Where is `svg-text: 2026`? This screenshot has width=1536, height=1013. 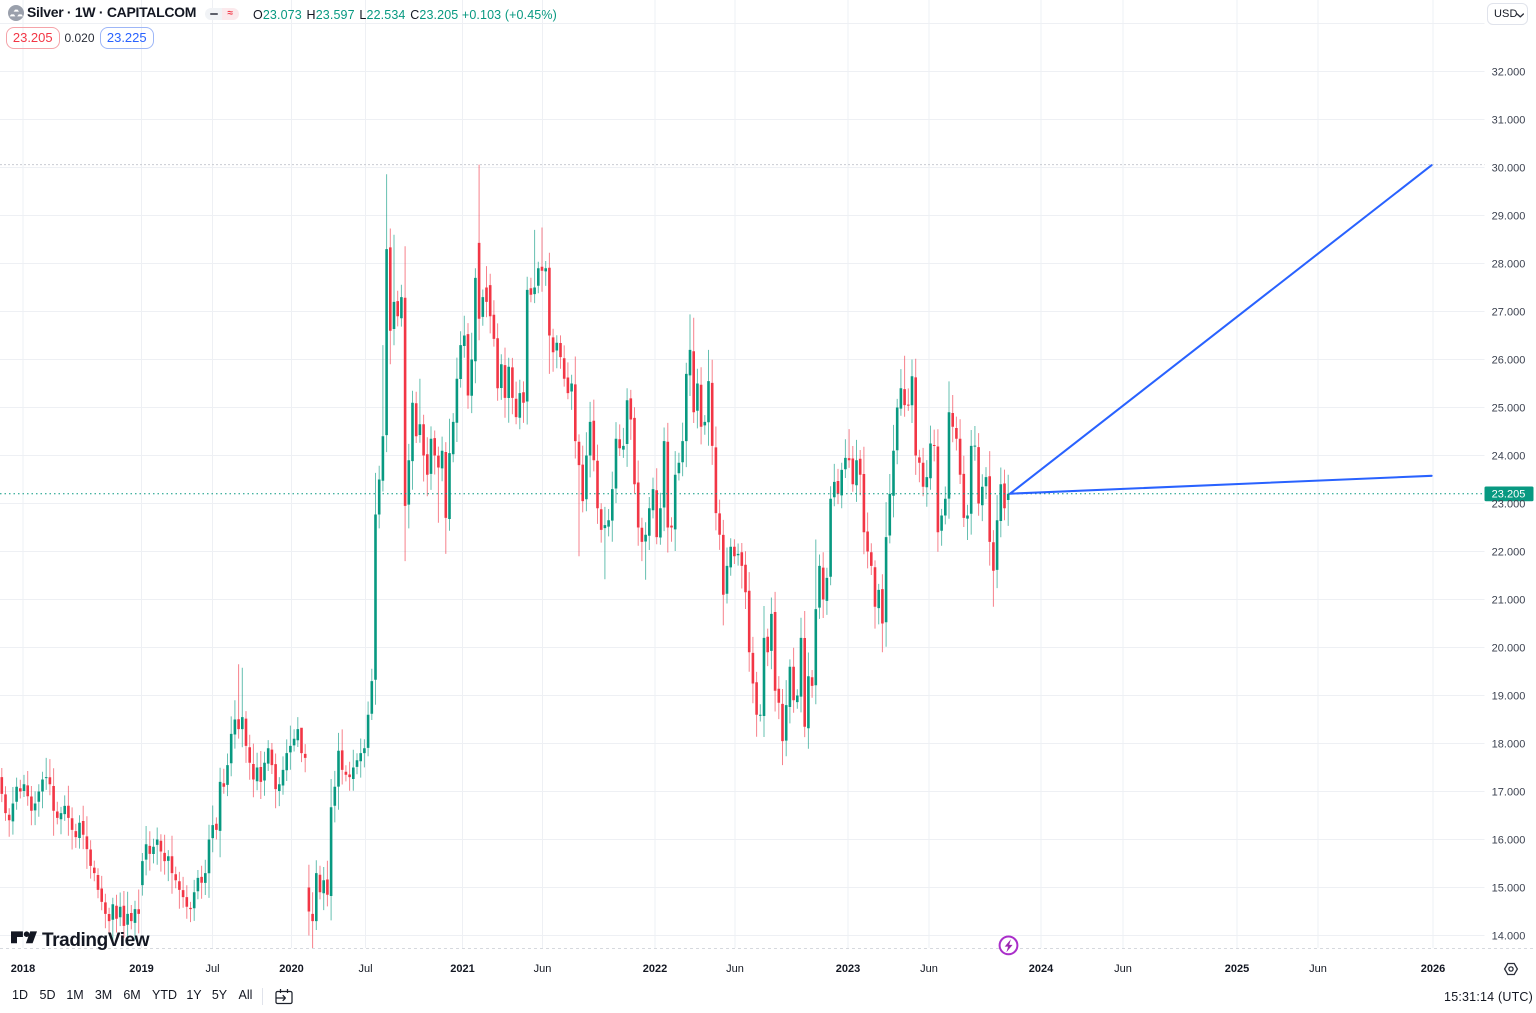 svg-text: 2026 is located at coordinates (1433, 969).